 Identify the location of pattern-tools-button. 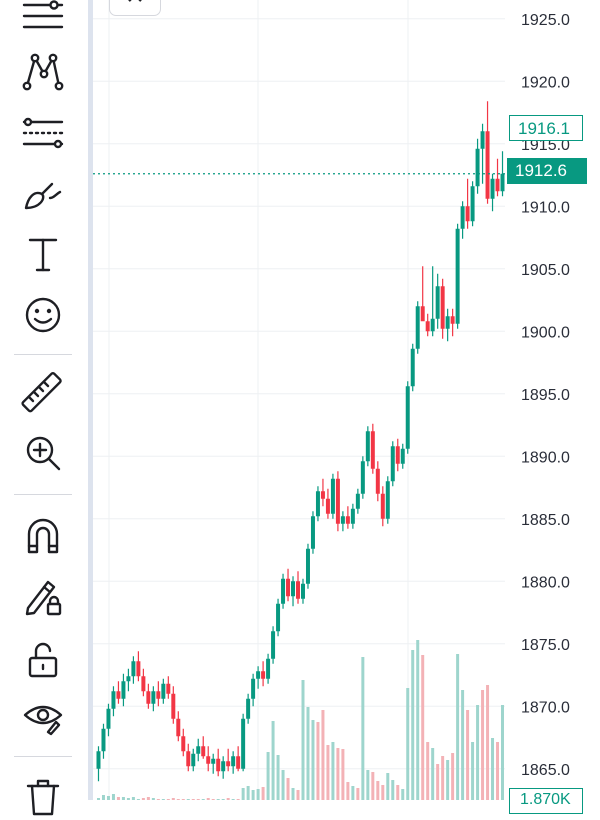
(43, 71).